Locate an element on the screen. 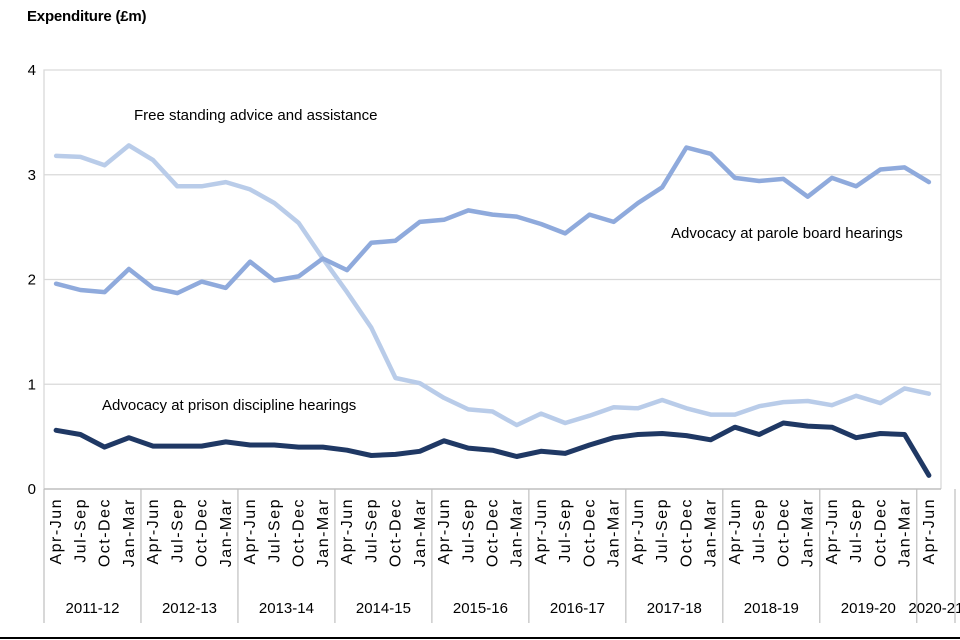 The image size is (960, 640). series-label-parole-board-hearings: Advocacy at parole board hearings is located at coordinates (787, 233).